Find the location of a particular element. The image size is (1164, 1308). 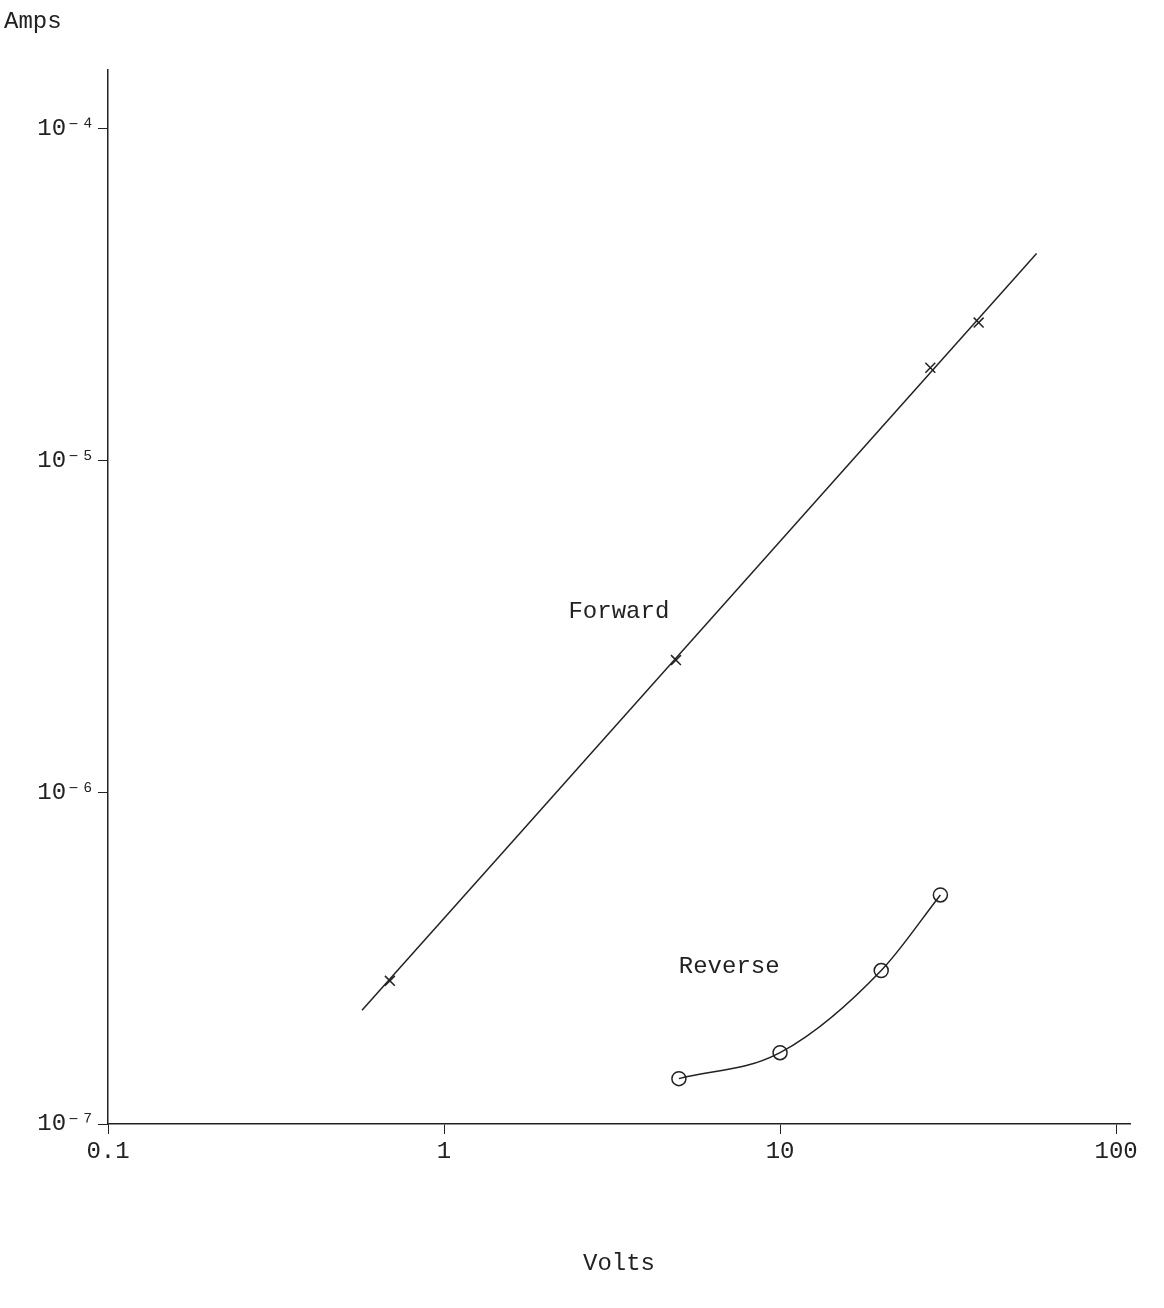

x-tick-label: 10 is located at coordinates (780, 1151).